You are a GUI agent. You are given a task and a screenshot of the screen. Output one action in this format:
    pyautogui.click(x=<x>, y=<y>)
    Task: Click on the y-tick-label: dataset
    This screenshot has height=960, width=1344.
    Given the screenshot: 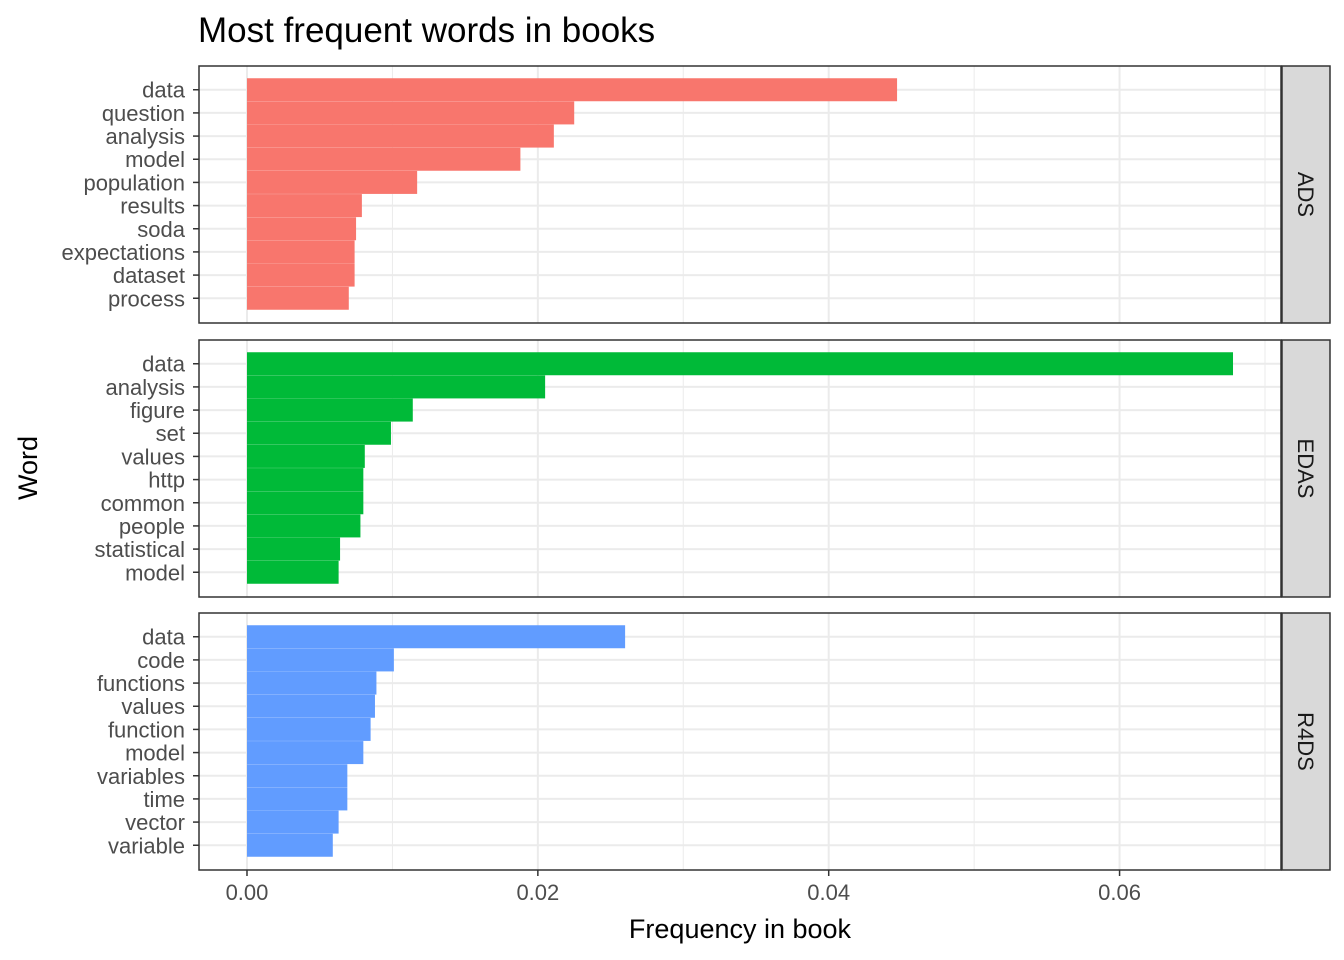 What is the action you would take?
    pyautogui.click(x=149, y=275)
    